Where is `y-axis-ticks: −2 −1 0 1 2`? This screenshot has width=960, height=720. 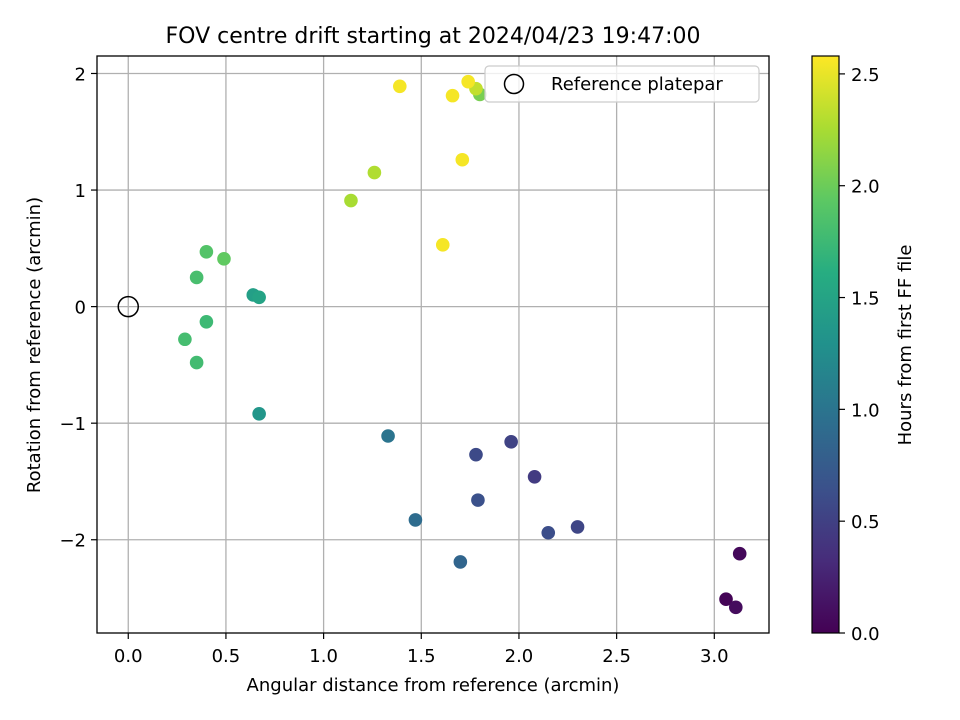 y-axis-ticks: −2 −1 0 1 2 is located at coordinates (78, 308).